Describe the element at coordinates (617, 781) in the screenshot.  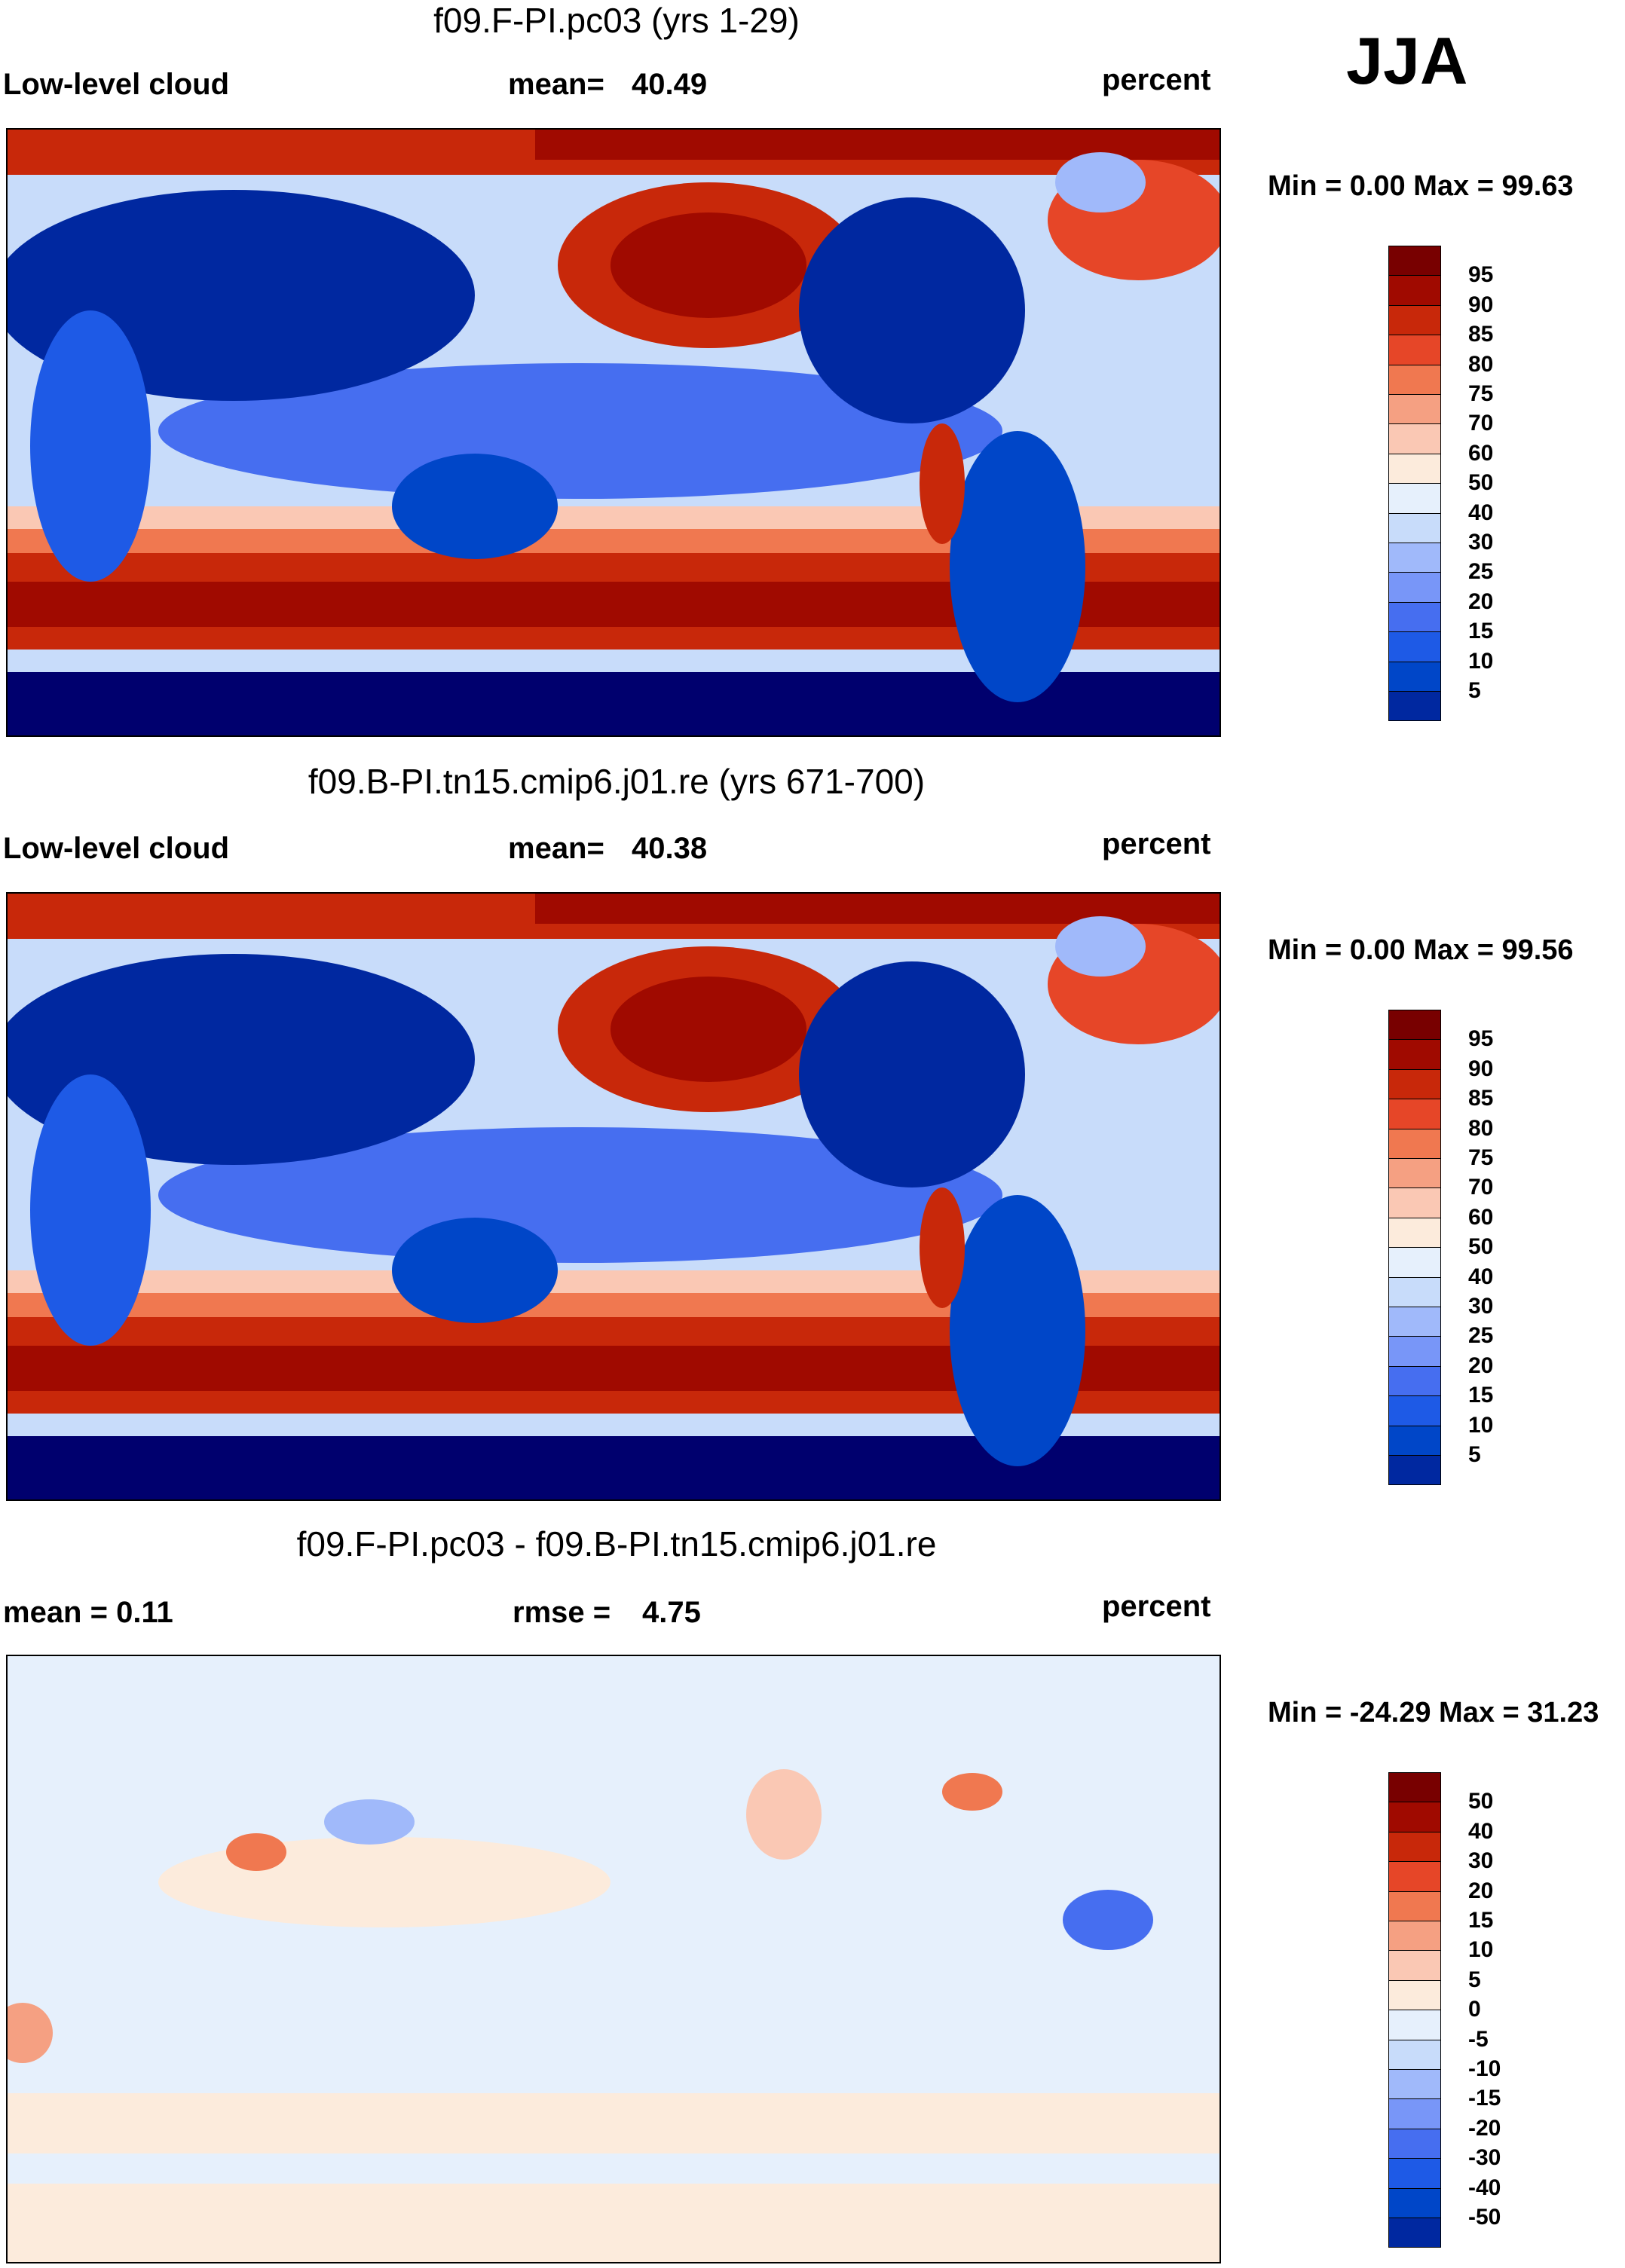
I see `panel-2-title: f09.B-PI.tn15.cmip6.j01.re (yrs 671-700)` at that location.